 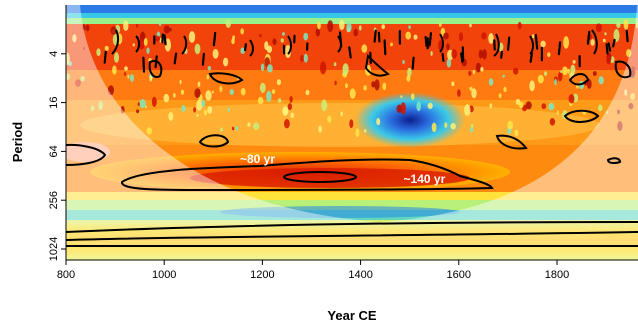 What do you see at coordinates (257, 159) in the screenshot?
I see `annotation-80yr: ~80 yr` at bounding box center [257, 159].